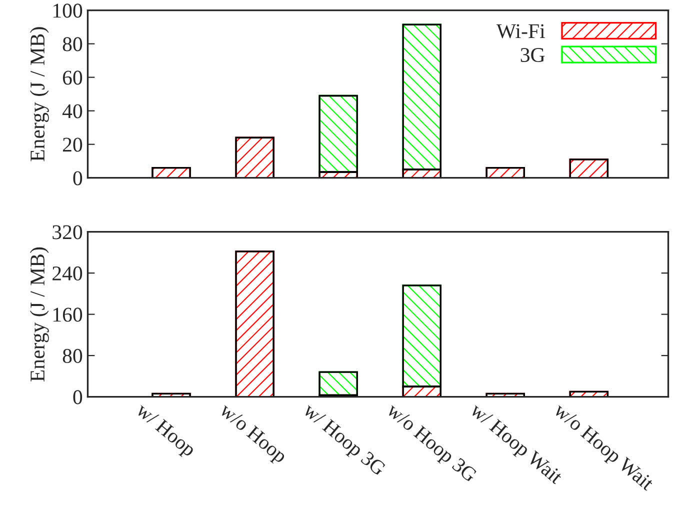  Describe the element at coordinates (532, 55) in the screenshot. I see `legend-label: 3G` at that location.